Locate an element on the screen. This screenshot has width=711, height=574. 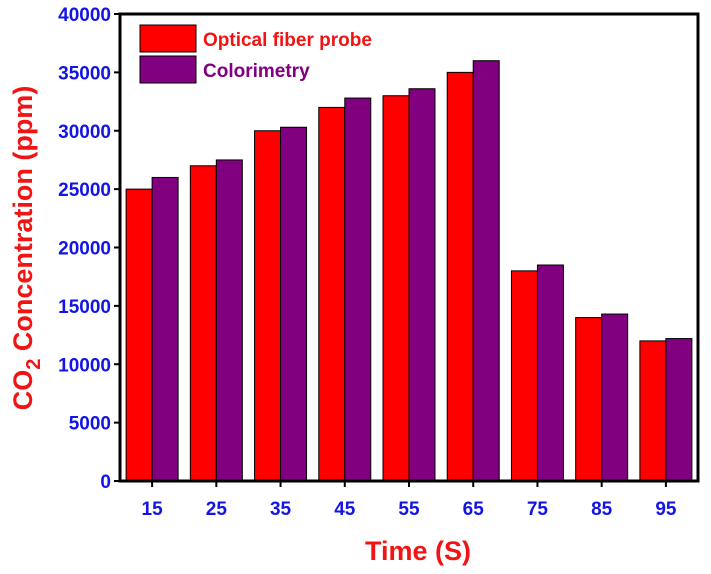
y-tick-label: 35000 is located at coordinates (84, 73).